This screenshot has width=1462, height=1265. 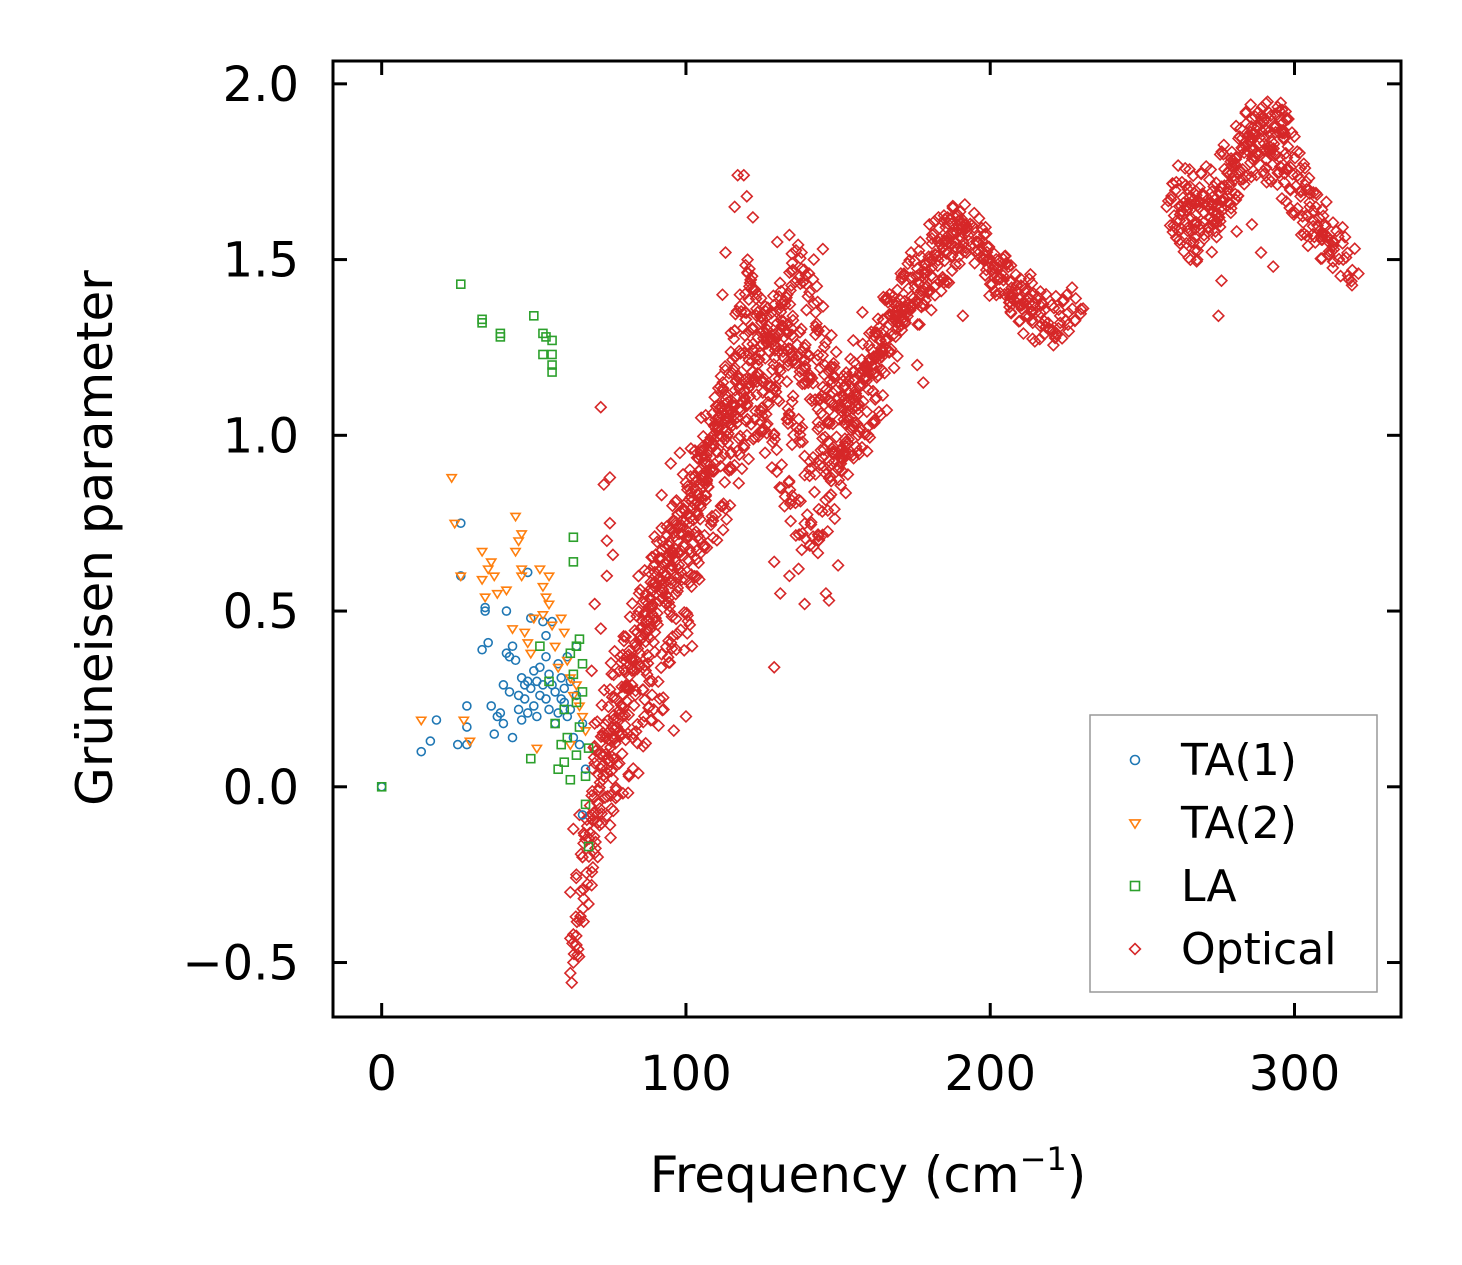 I want to click on y-tick-label: −0.5, so click(x=240, y=964).